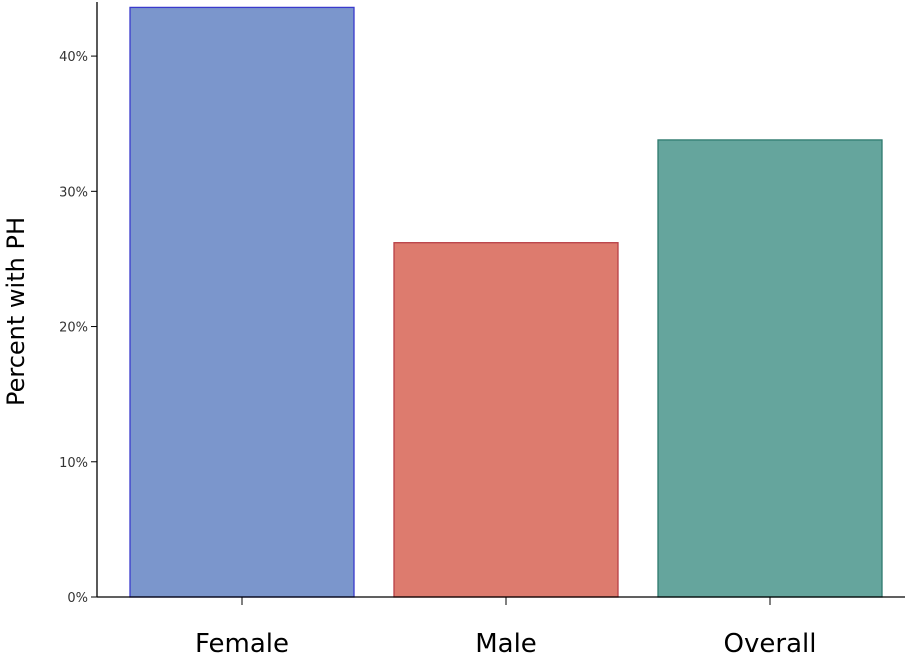  I want to click on x-tick-label: Male, so click(506, 644).